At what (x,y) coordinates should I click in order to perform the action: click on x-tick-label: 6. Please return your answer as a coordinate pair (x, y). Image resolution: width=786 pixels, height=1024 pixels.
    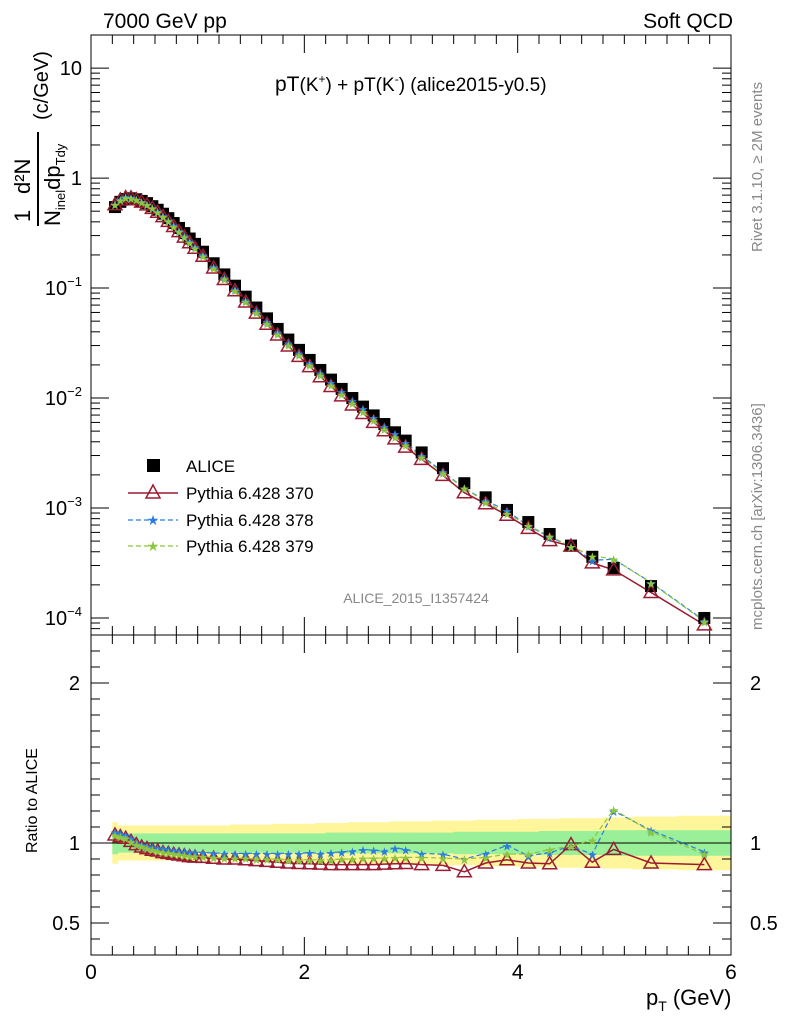
    Looking at the image, I should click on (731, 972).